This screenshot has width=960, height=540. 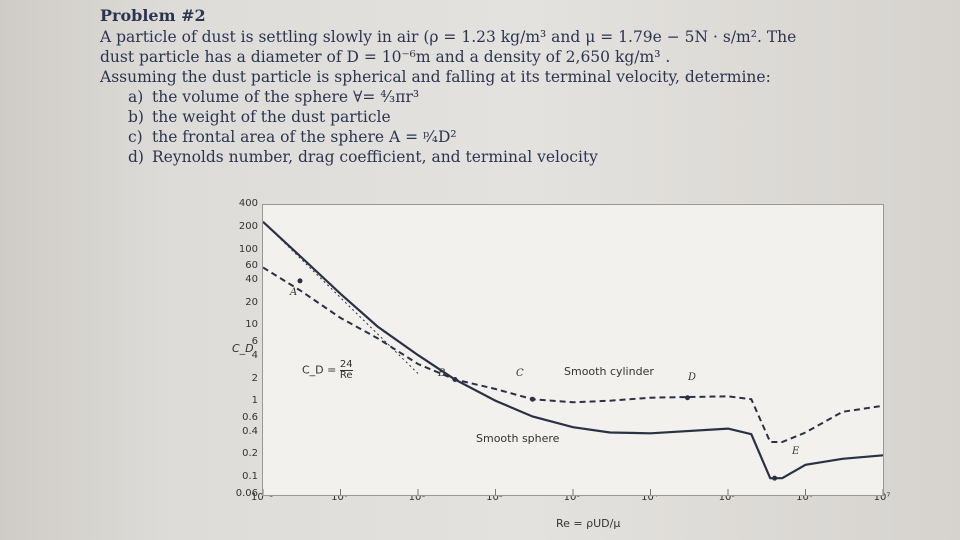 What do you see at coordinates (518, 438) in the screenshot?
I see `smooth-sphere-label: Smooth sphere` at bounding box center [518, 438].